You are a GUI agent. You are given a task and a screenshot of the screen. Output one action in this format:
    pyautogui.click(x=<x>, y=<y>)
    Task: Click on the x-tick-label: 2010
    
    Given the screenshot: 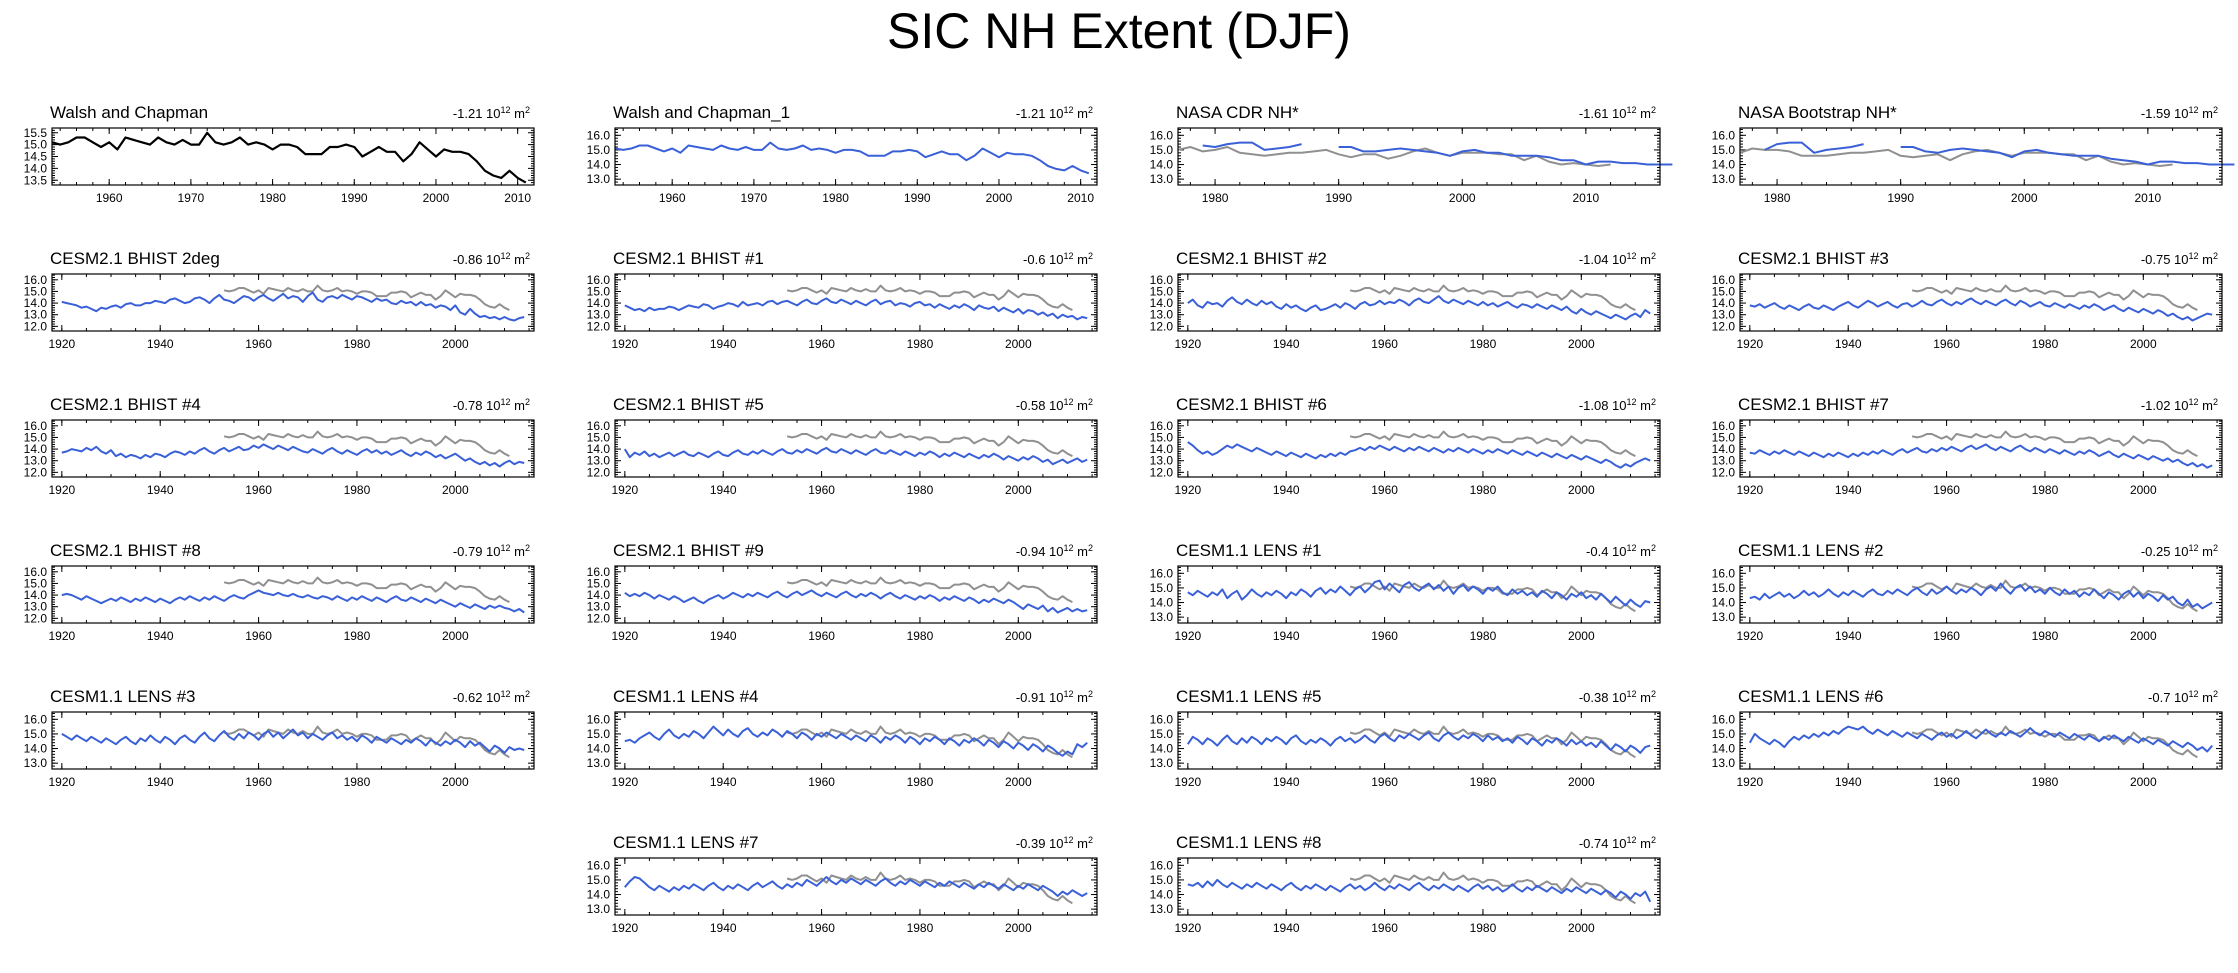 What is the action you would take?
    pyautogui.click(x=517, y=198)
    